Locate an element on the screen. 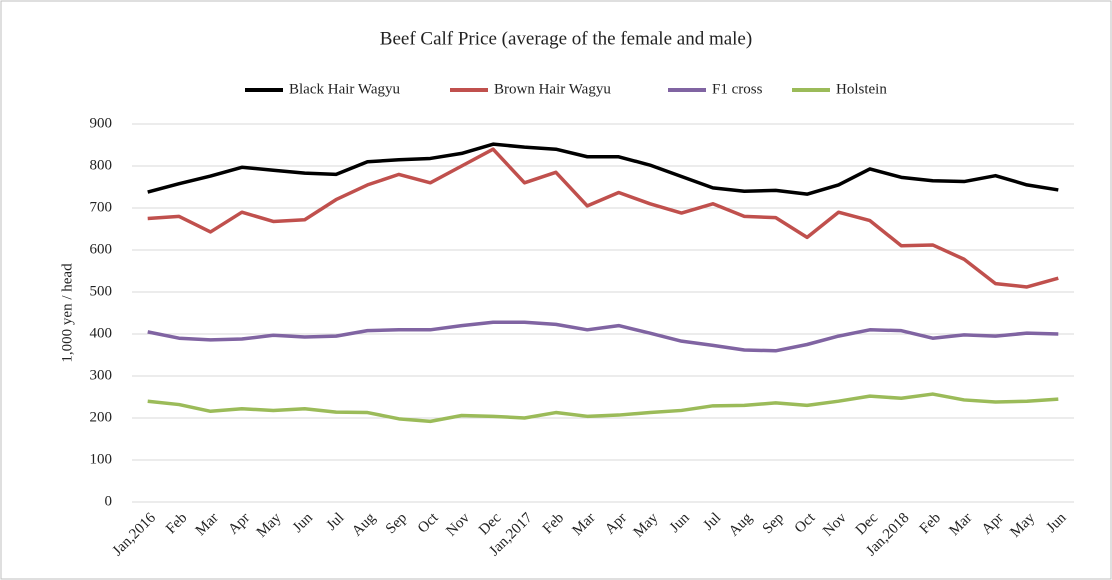 The width and height of the screenshot is (1112, 580). y-tick-label: 500 is located at coordinates (101, 291).